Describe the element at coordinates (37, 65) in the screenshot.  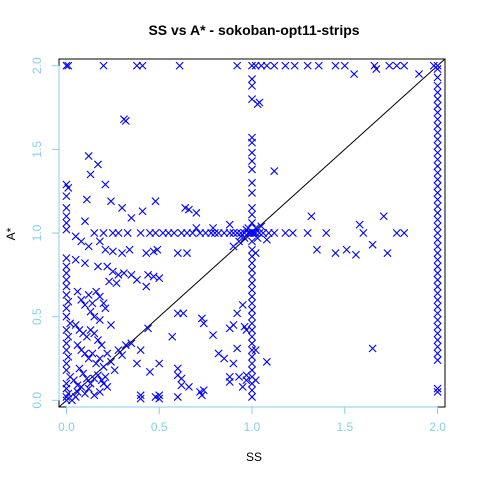
I see `y-tick-label: 2.0` at that location.